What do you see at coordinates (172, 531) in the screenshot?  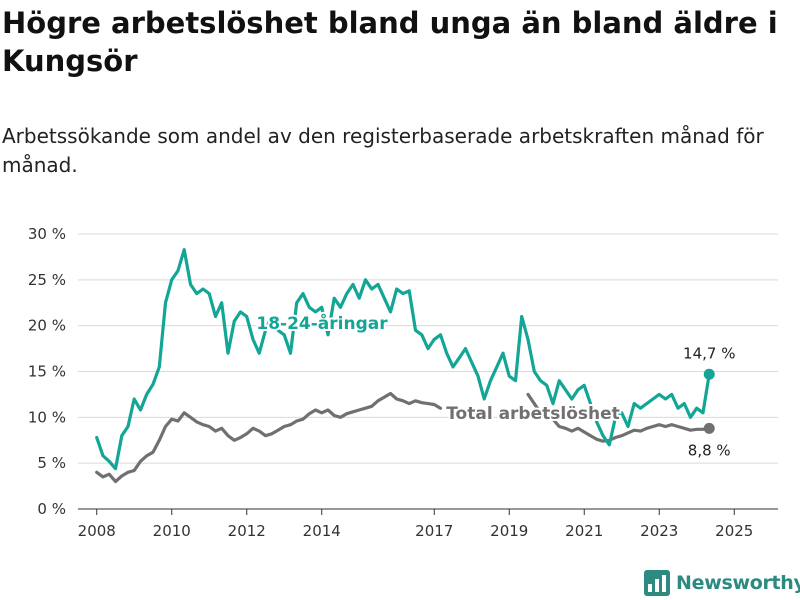 I see `x-tick-label: 2010` at bounding box center [172, 531].